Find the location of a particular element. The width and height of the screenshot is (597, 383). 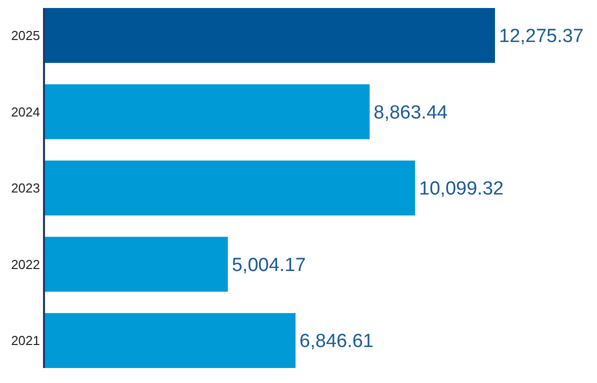

y-tick-label: 2024 is located at coordinates (25, 112).